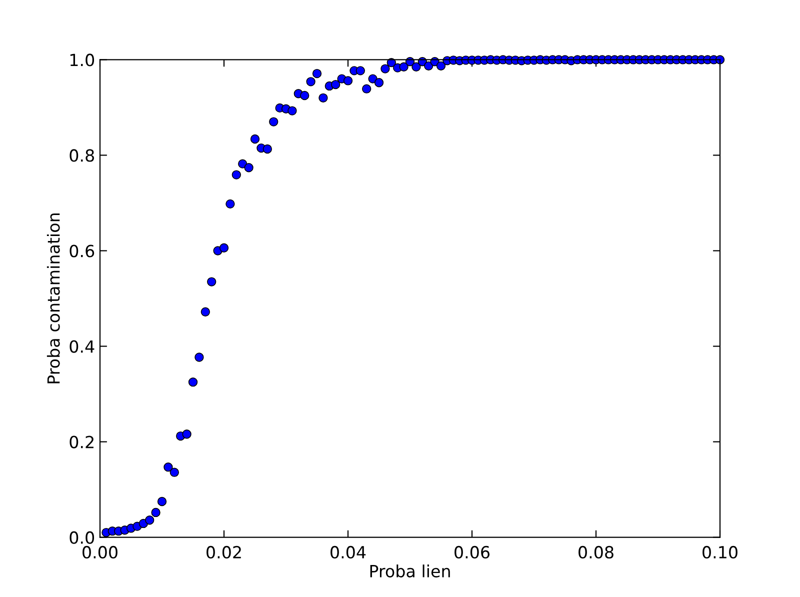 The image size is (800, 597). I want to click on y-tick-label: 1.0, so click(82, 60).